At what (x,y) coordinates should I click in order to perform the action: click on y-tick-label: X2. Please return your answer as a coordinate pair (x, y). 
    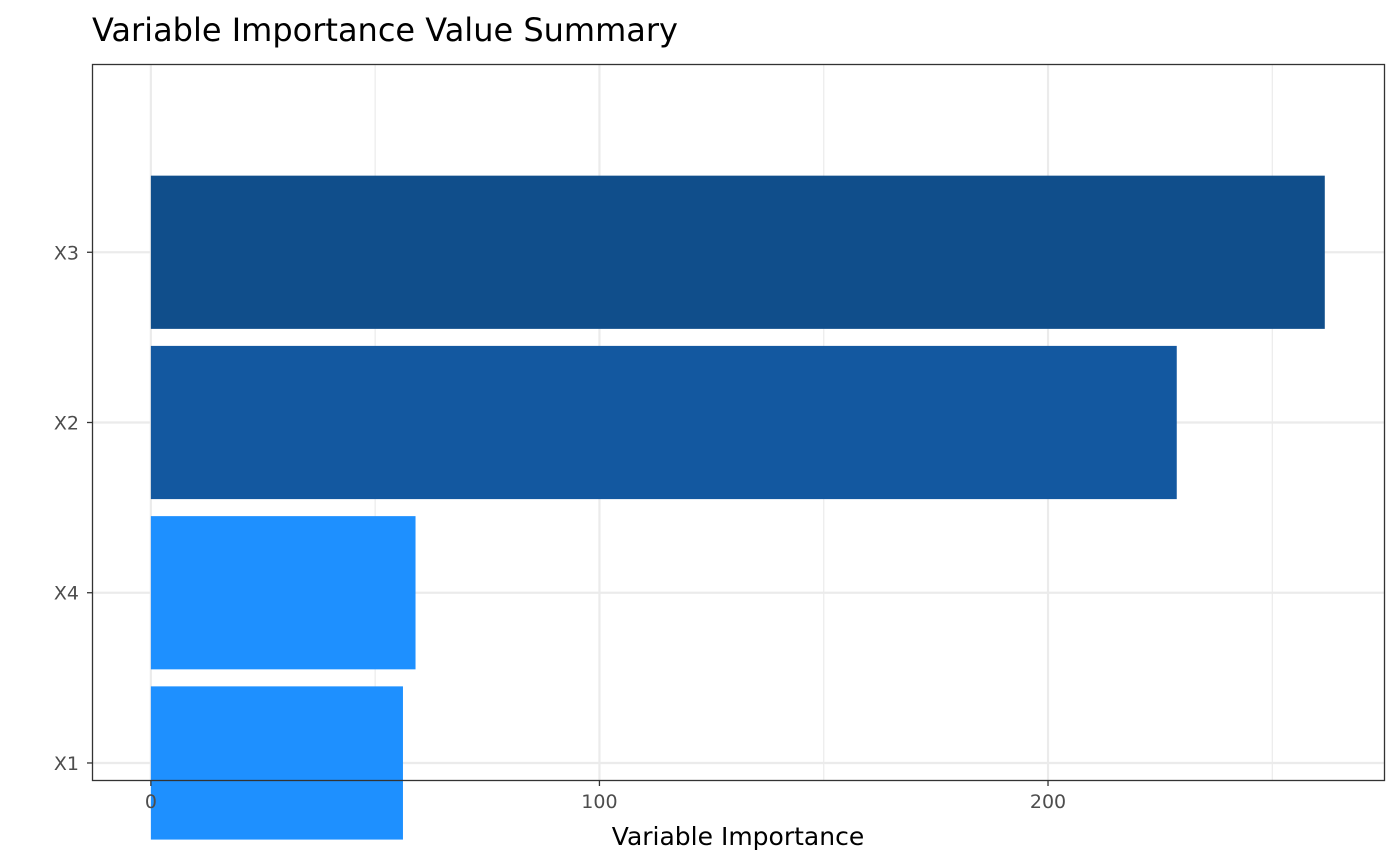
    Looking at the image, I should click on (66, 424).